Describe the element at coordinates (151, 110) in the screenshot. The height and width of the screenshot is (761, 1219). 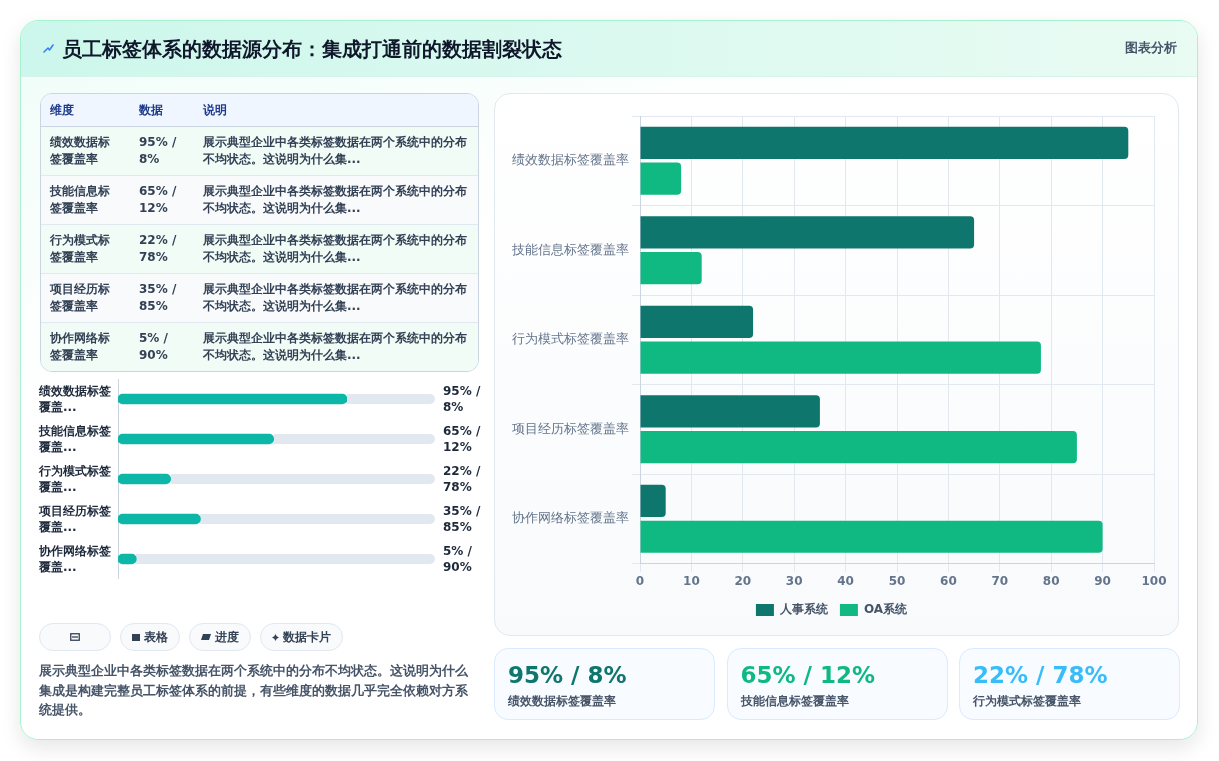
I see `text: 数据` at that location.